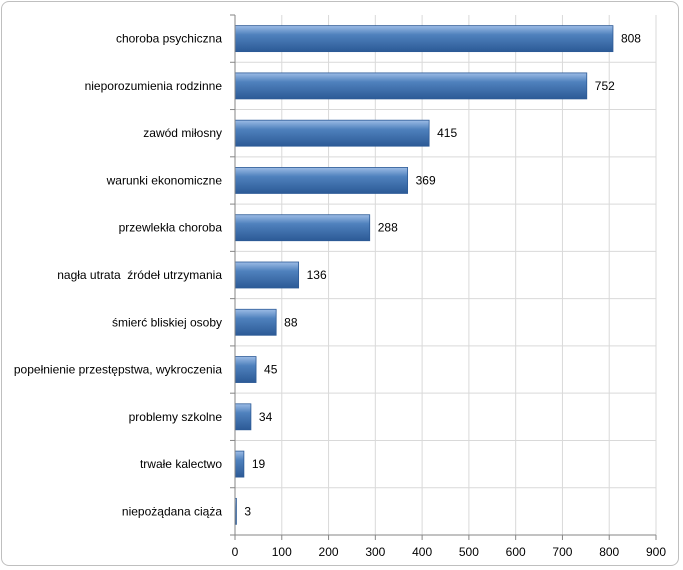 This screenshot has height=570, width=683. Describe the element at coordinates (235, 552) in the screenshot. I see `x-tick-label: 0` at that location.